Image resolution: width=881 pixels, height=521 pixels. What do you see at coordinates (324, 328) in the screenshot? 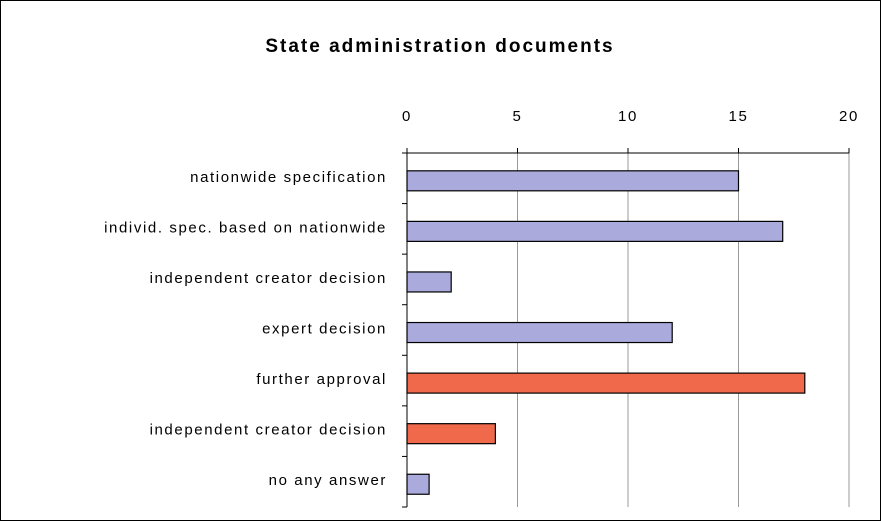
I see `y-tick-label: expert decision` at bounding box center [324, 328].